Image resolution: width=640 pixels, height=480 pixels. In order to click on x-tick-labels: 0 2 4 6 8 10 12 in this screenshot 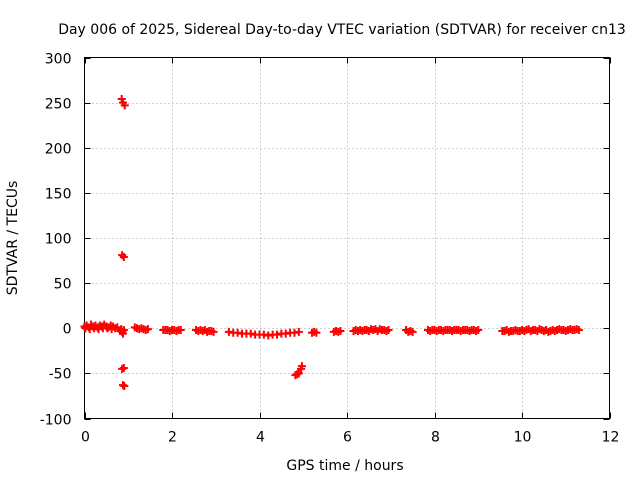, I will do `click(350, 438)`.